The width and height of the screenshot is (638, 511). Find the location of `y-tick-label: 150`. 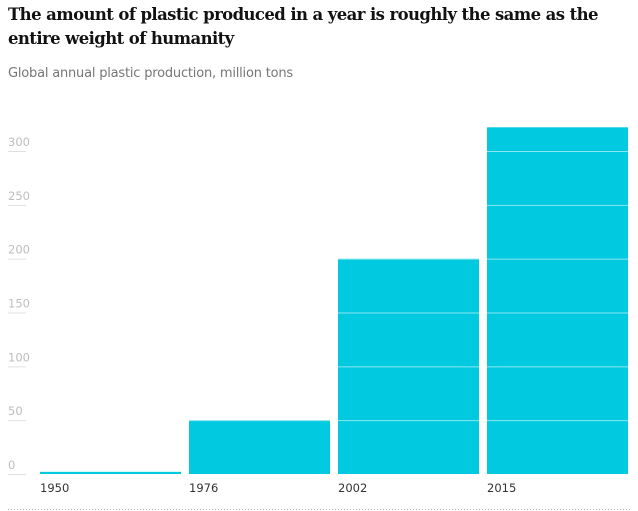

y-tick-label: 150 is located at coordinates (19, 304).